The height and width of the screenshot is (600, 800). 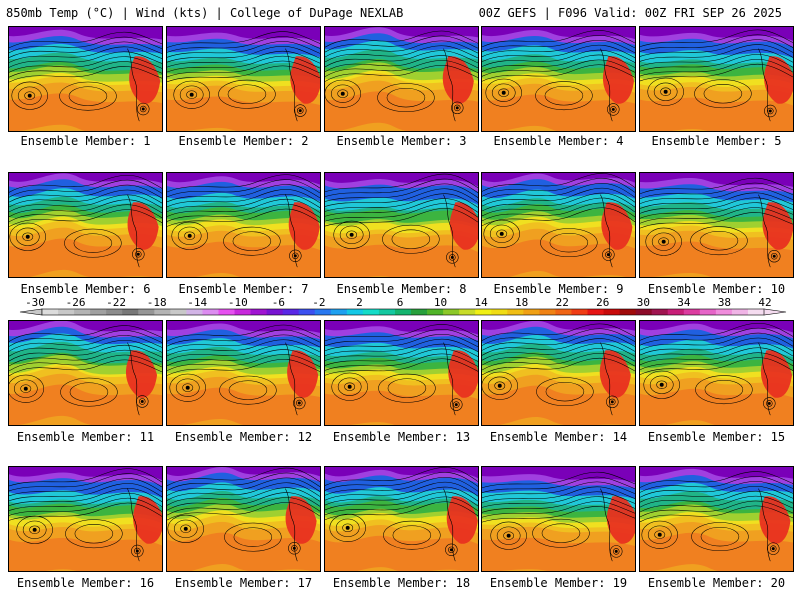 I want to click on ensemble-member-label: Ensemble Member: 4, so click(x=558, y=141).